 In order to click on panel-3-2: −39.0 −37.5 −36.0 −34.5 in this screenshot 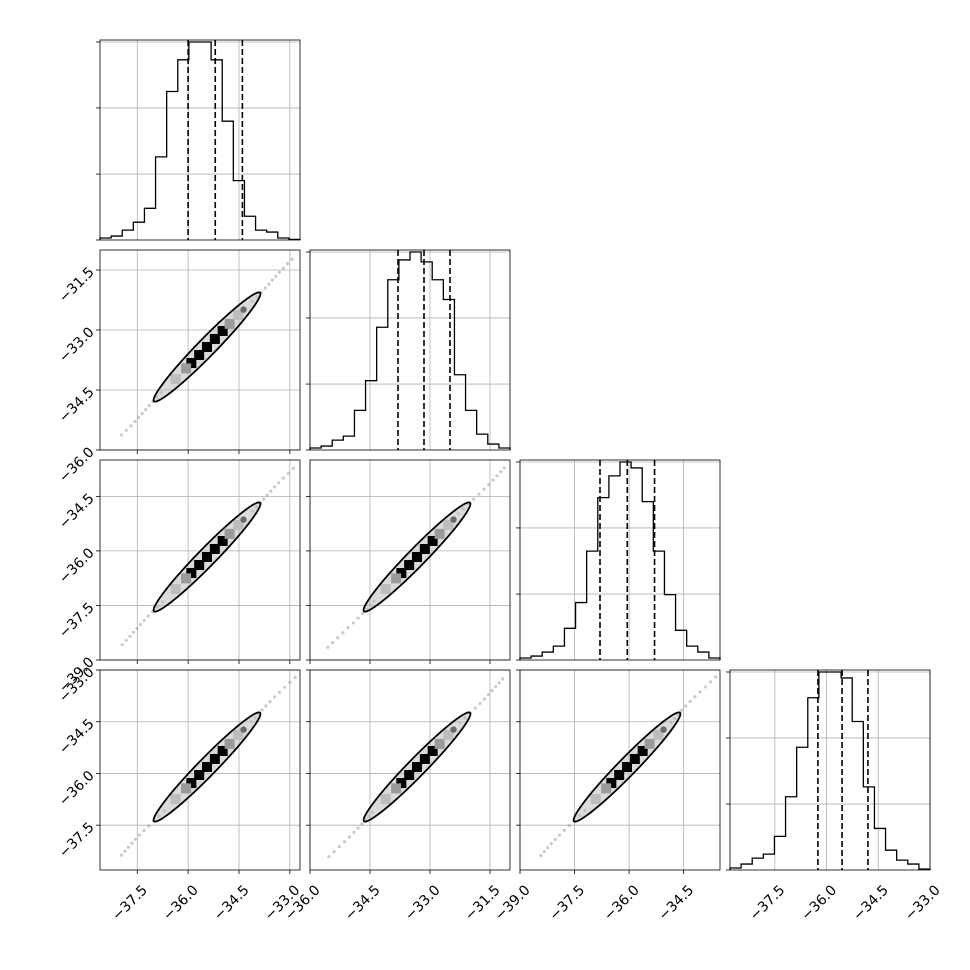, I will do `click(606, 796)`.